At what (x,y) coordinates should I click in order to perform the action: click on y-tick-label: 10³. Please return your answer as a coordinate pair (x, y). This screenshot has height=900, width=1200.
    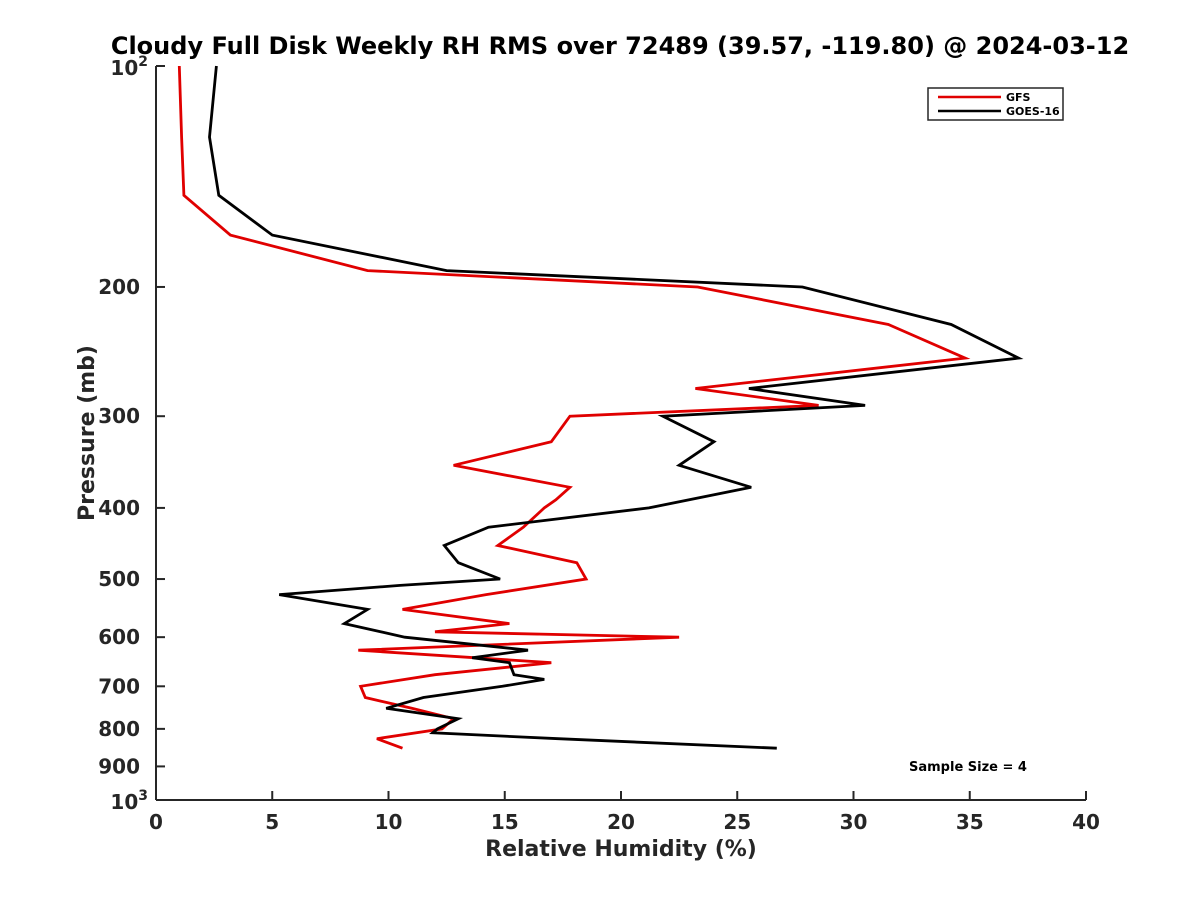
    Looking at the image, I should click on (129, 801).